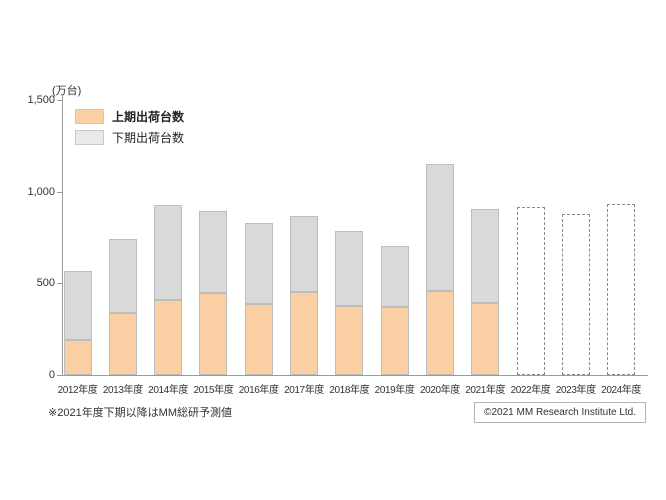 Image resolution: width=666 pixels, height=500 pixels. I want to click on x-axis-line, so click(355, 375).